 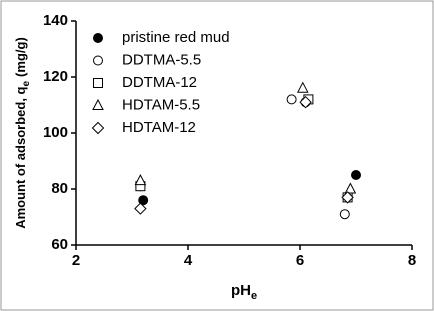 What do you see at coordinates (161, 104) in the screenshot?
I see `legend-label: HDTAM-5.5` at bounding box center [161, 104].